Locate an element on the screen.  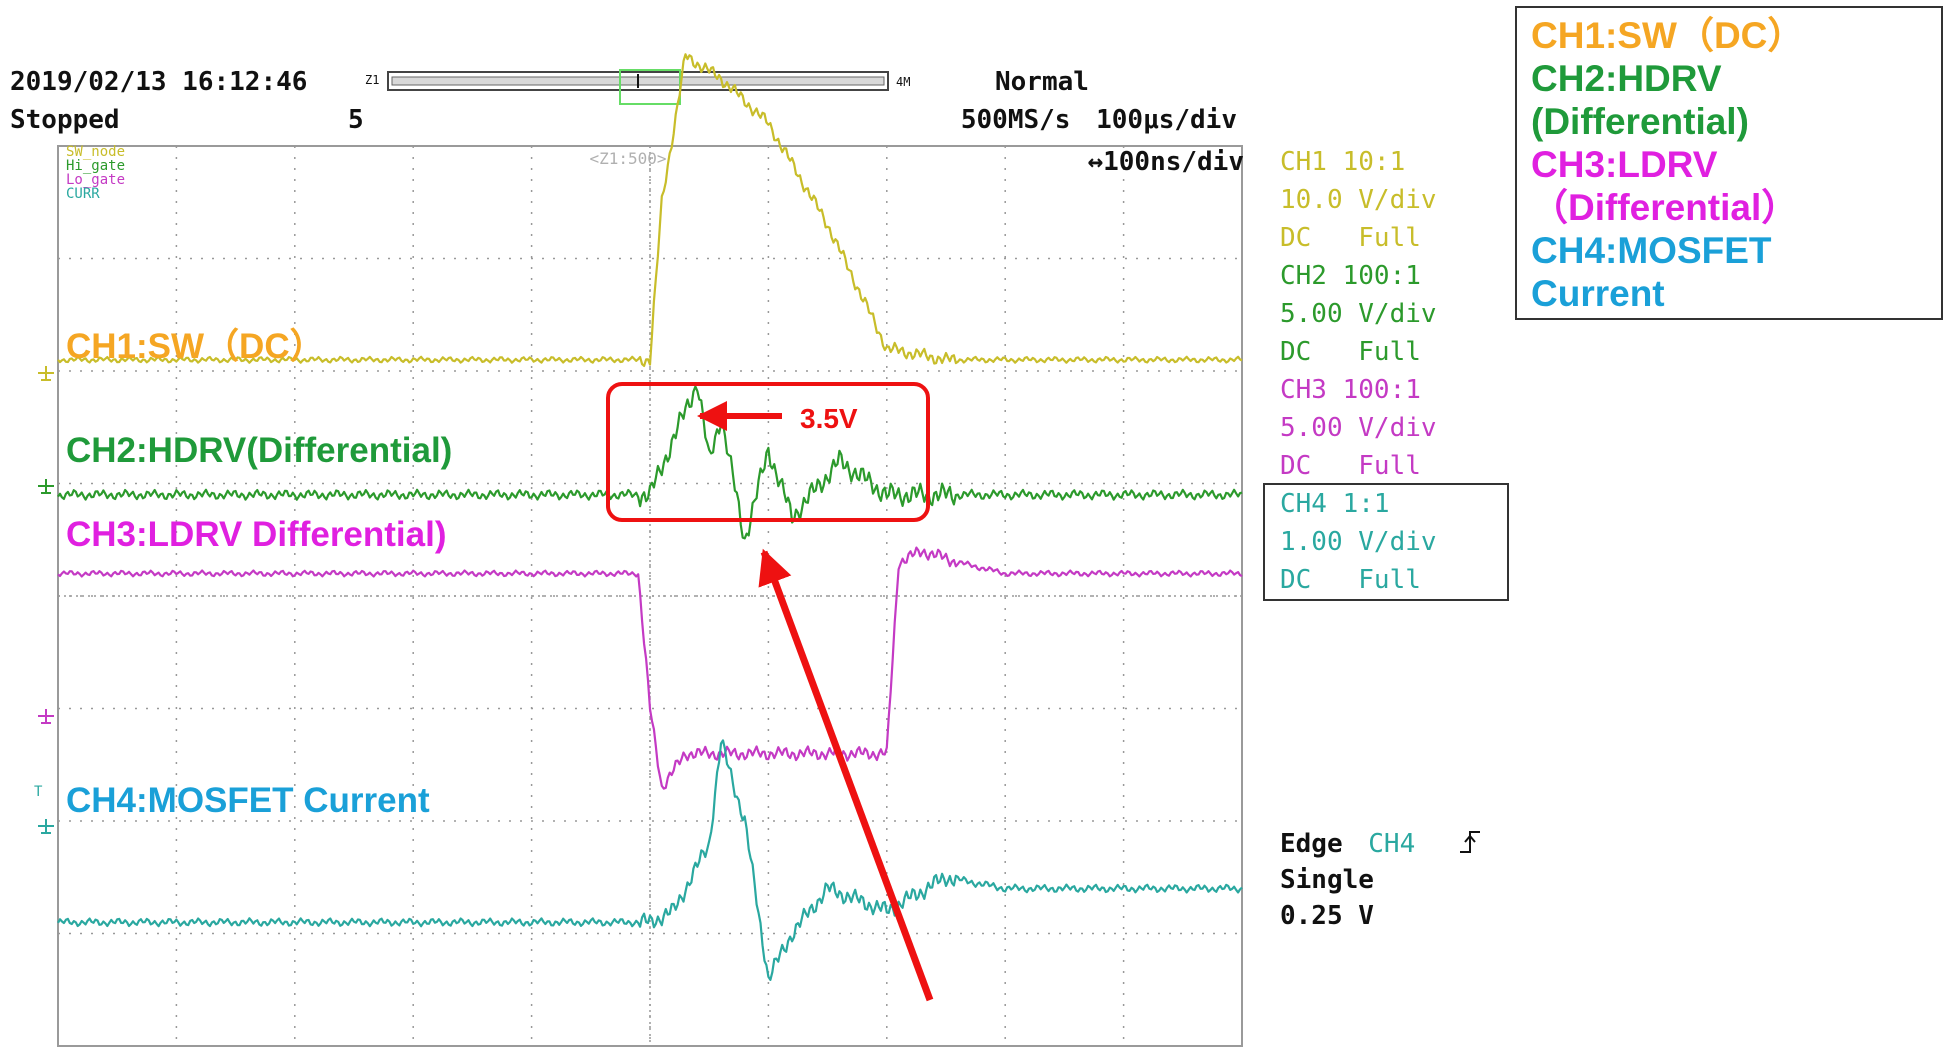
trigger-source: Edge CH4 is located at coordinates (1347, 844).